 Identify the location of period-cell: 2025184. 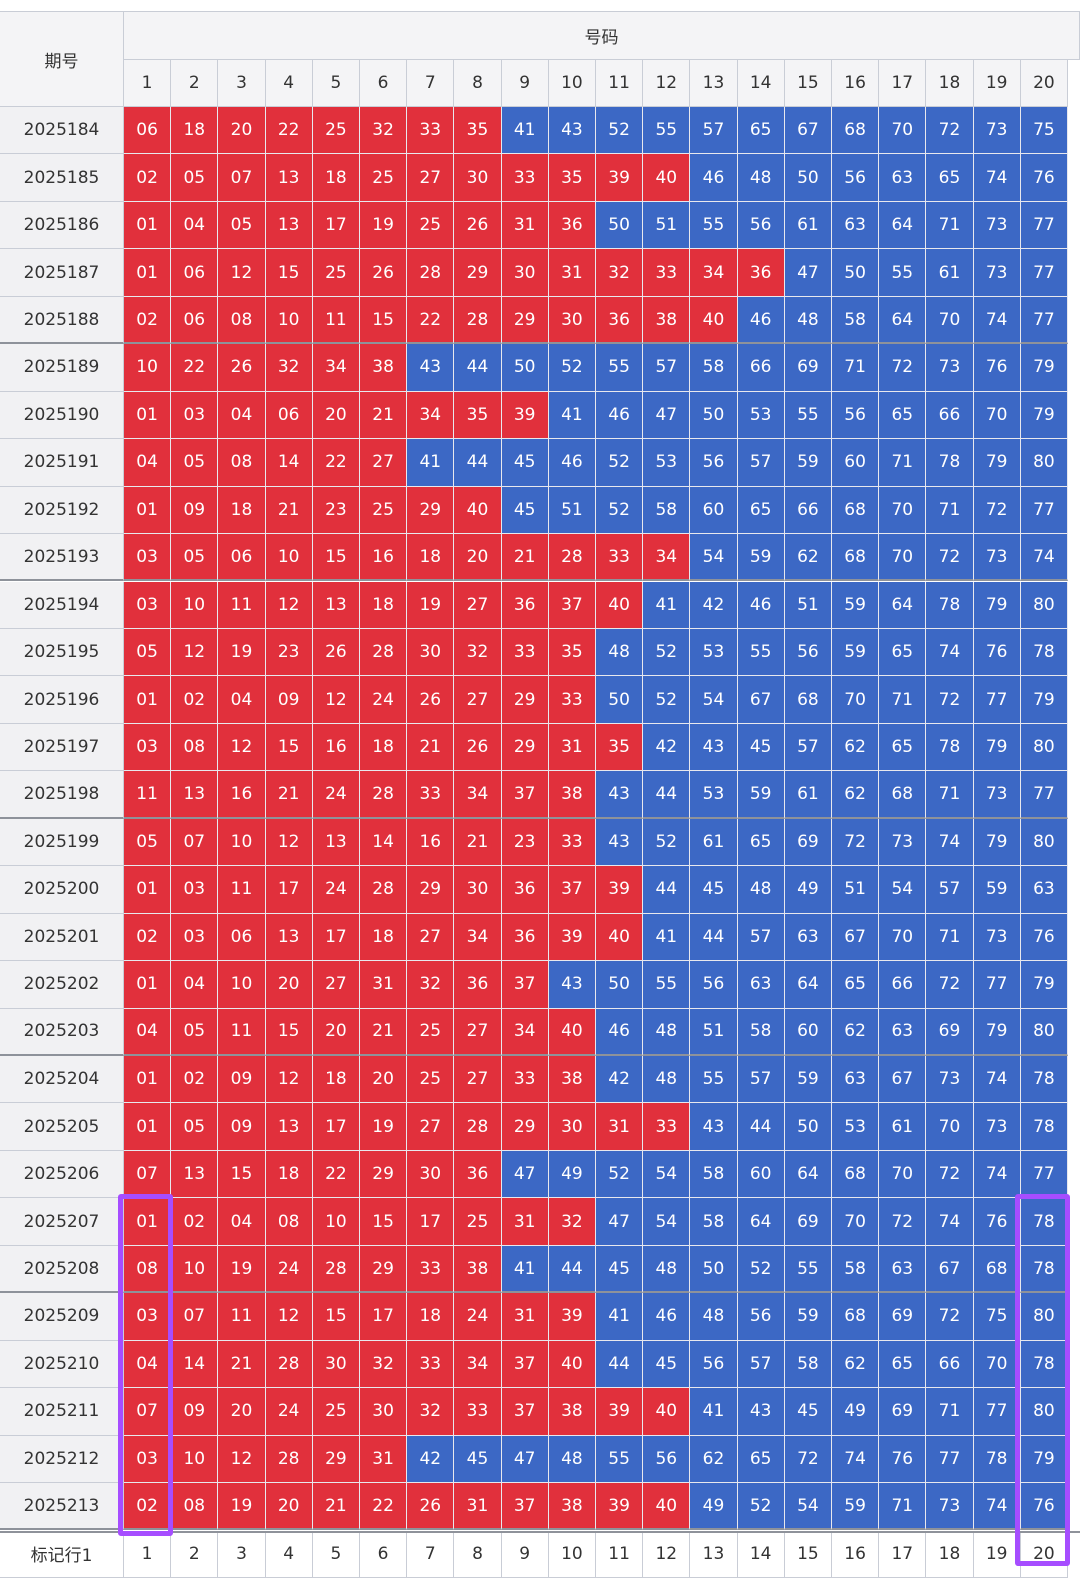
(62, 131).